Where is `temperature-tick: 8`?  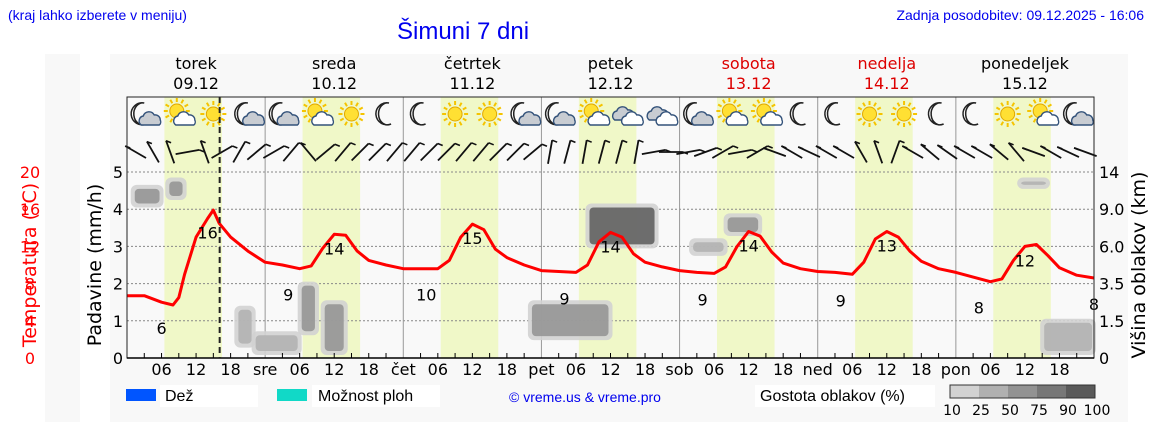 temperature-tick: 8 is located at coordinates (30, 284).